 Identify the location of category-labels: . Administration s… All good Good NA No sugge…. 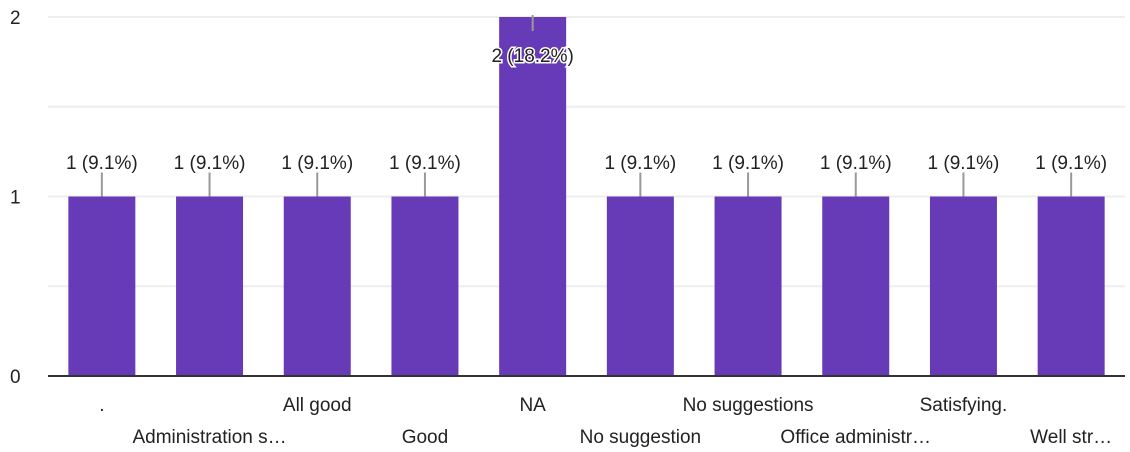
(605, 421).